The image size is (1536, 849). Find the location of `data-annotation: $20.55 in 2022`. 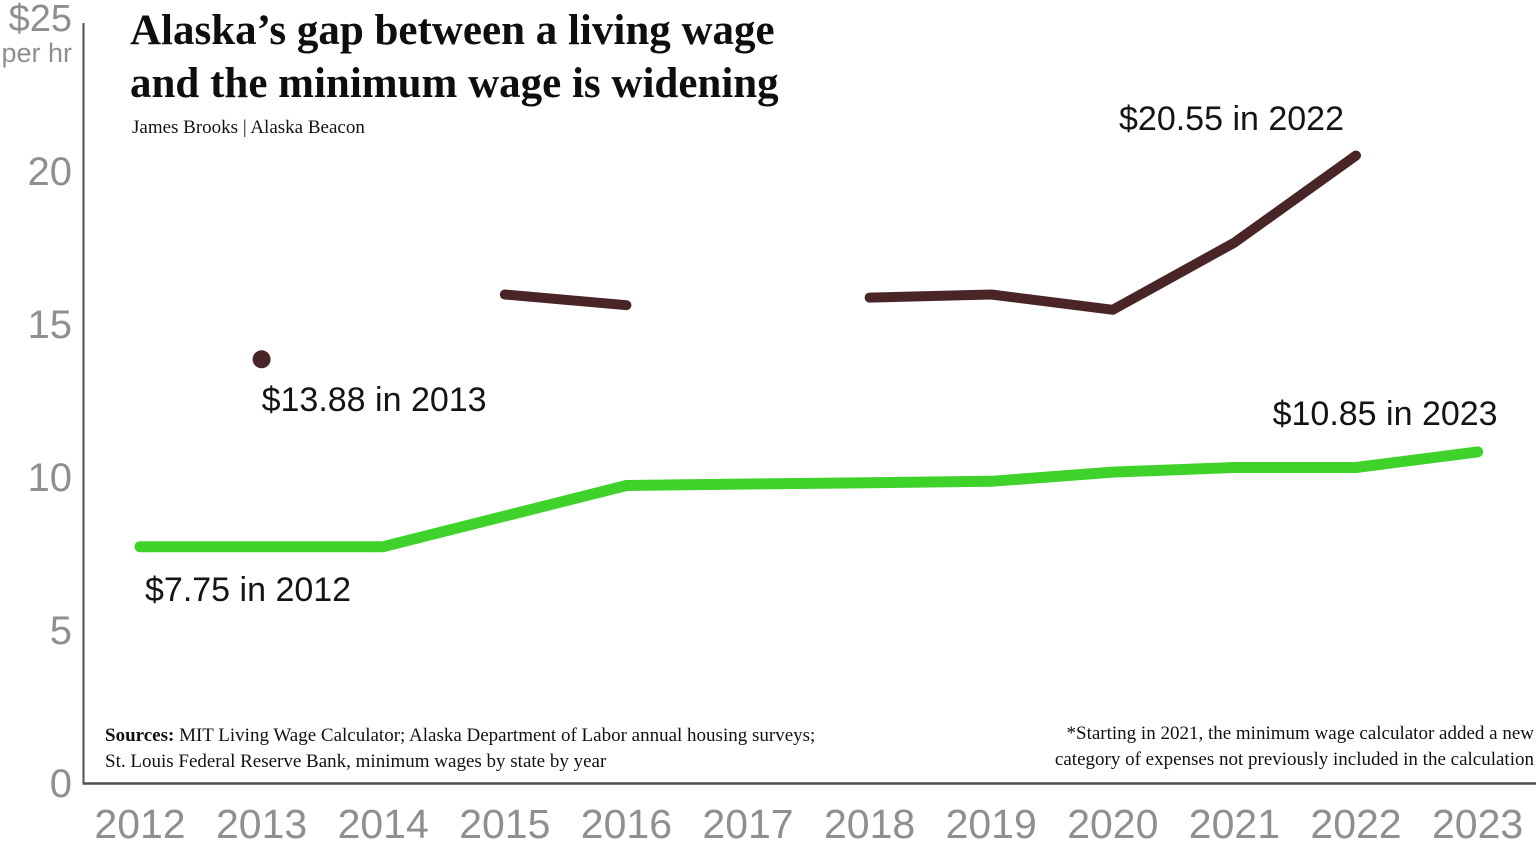

data-annotation: $20.55 in 2022 is located at coordinates (1231, 119).